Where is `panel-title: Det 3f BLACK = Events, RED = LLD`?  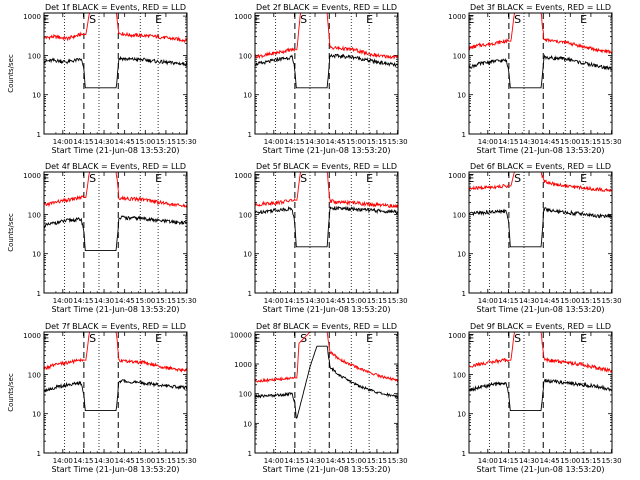 panel-title: Det 3f BLACK = Events, RED = LLD is located at coordinates (540, 7).